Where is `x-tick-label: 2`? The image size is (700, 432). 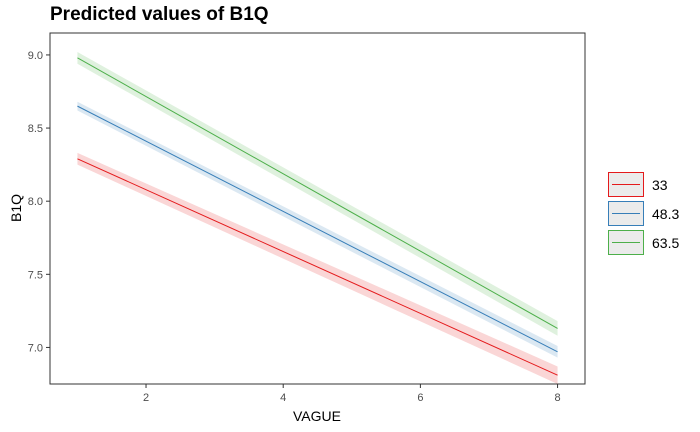
x-tick-label: 2 is located at coordinates (146, 398).